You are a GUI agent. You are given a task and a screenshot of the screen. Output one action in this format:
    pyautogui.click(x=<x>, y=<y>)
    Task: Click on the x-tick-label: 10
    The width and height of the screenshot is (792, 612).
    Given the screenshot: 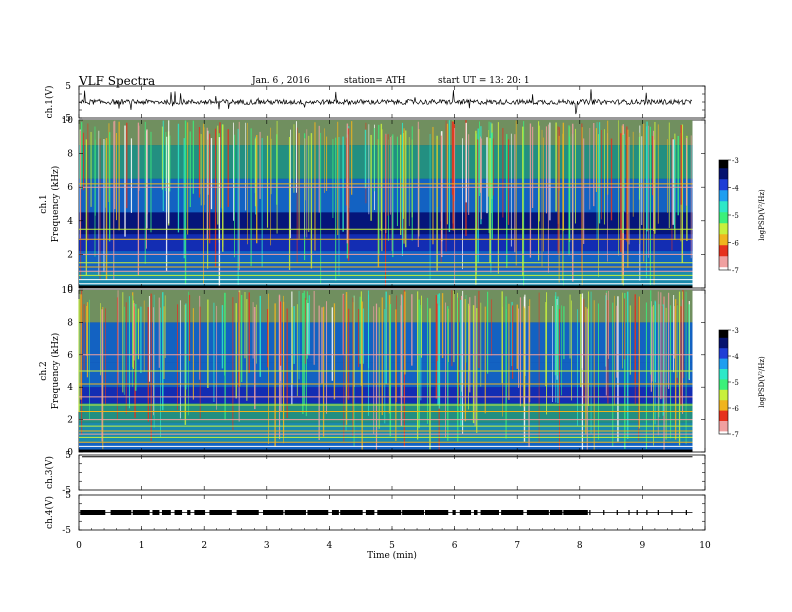 What is the action you would take?
    pyautogui.click(x=705, y=546)
    